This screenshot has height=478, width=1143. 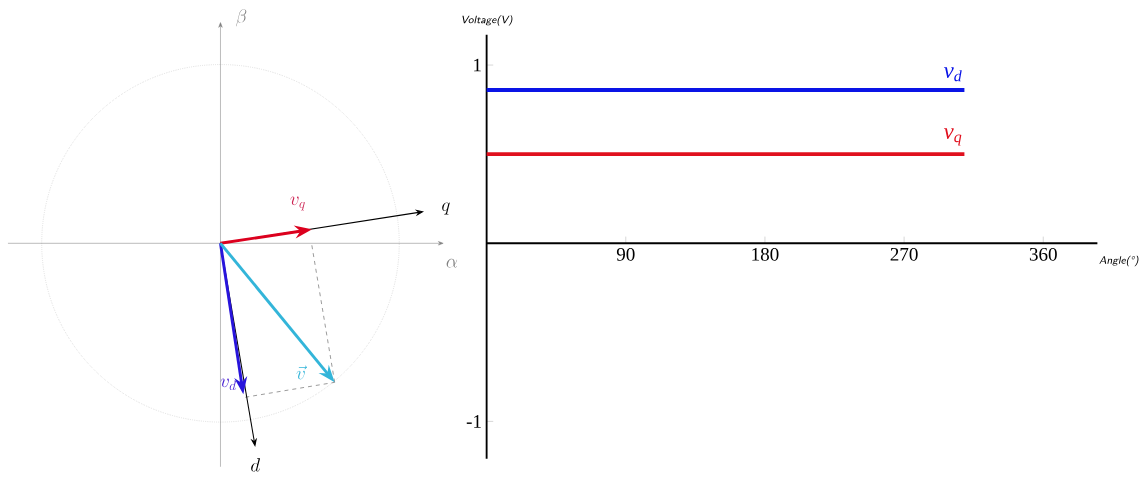 I want to click on y-axis-title: Voltage(V), so click(x=487, y=20).